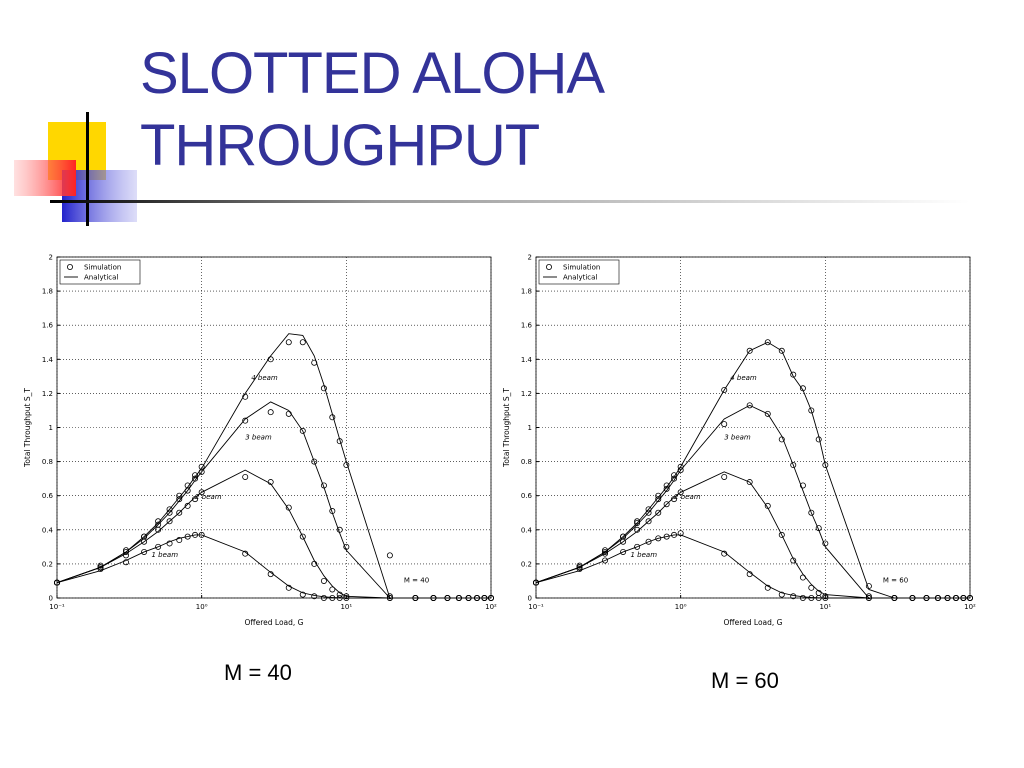  Describe the element at coordinates (102, 268) in the screenshot. I see `legend-label: Simulation` at that location.